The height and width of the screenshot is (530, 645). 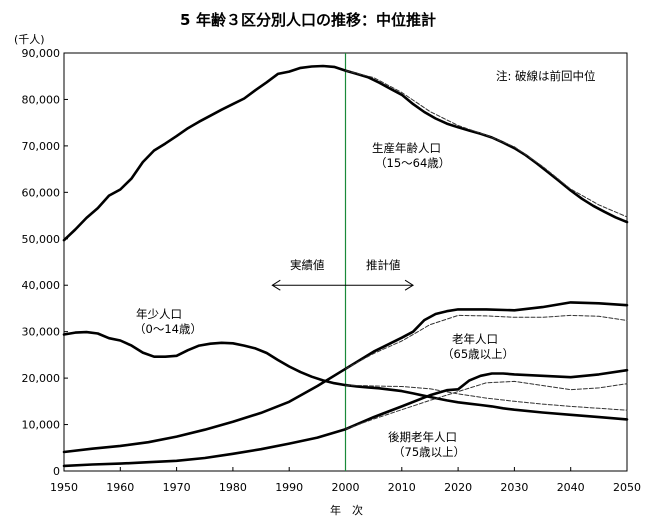 What do you see at coordinates (41, 192) in the screenshot?
I see `y-tick-label: 60,000` at bounding box center [41, 192].